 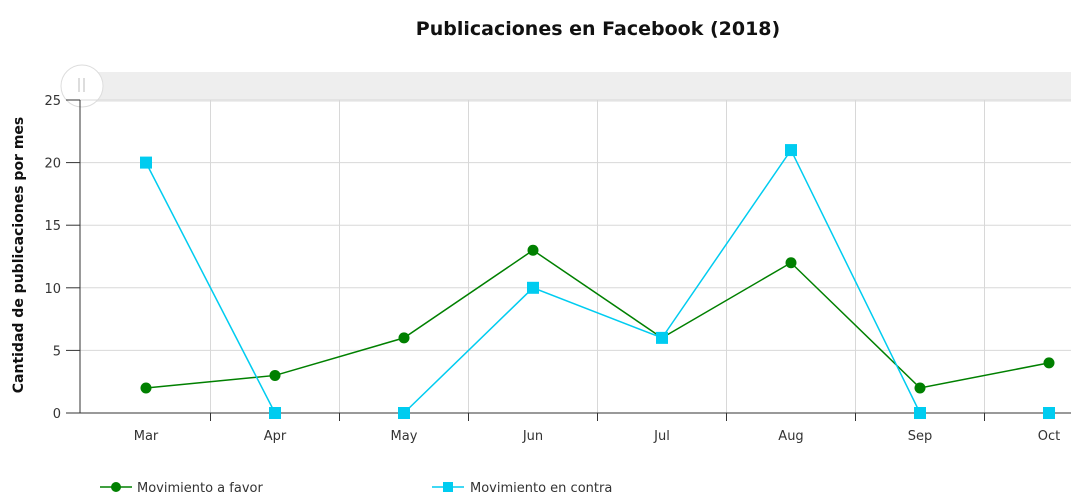 What do you see at coordinates (52, 226) in the screenshot?
I see `y-tick-label: 15` at bounding box center [52, 226].